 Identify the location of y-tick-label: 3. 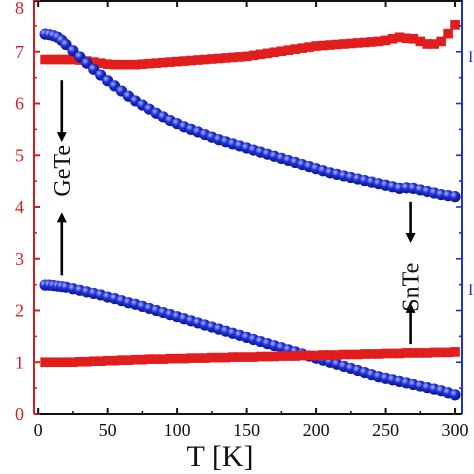
(19, 259).